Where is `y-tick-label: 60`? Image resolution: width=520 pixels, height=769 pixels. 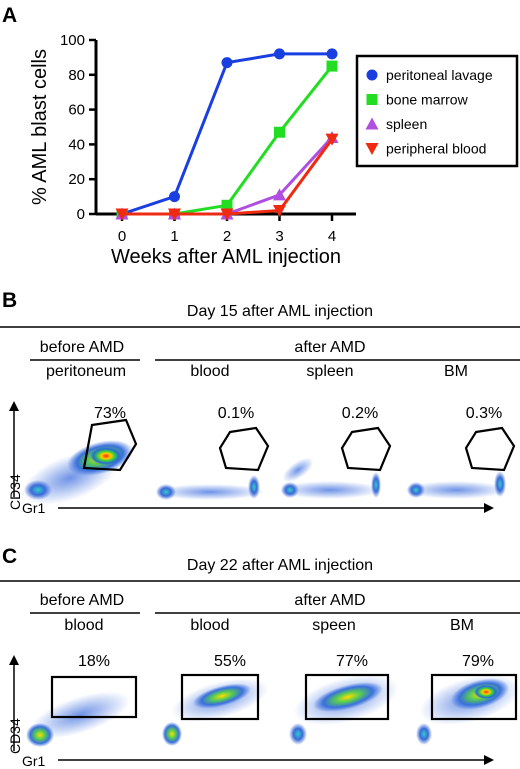 y-tick-label: 60 is located at coordinates (76, 110).